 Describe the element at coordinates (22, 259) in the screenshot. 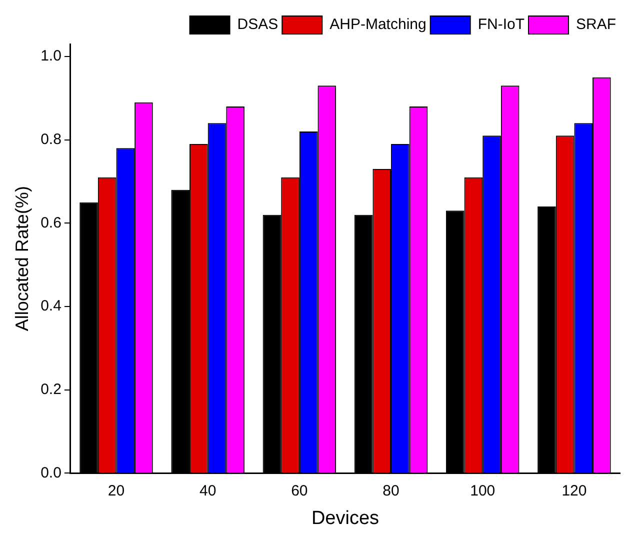

I see `y-axis-title: Allocated Rate(%)` at that location.